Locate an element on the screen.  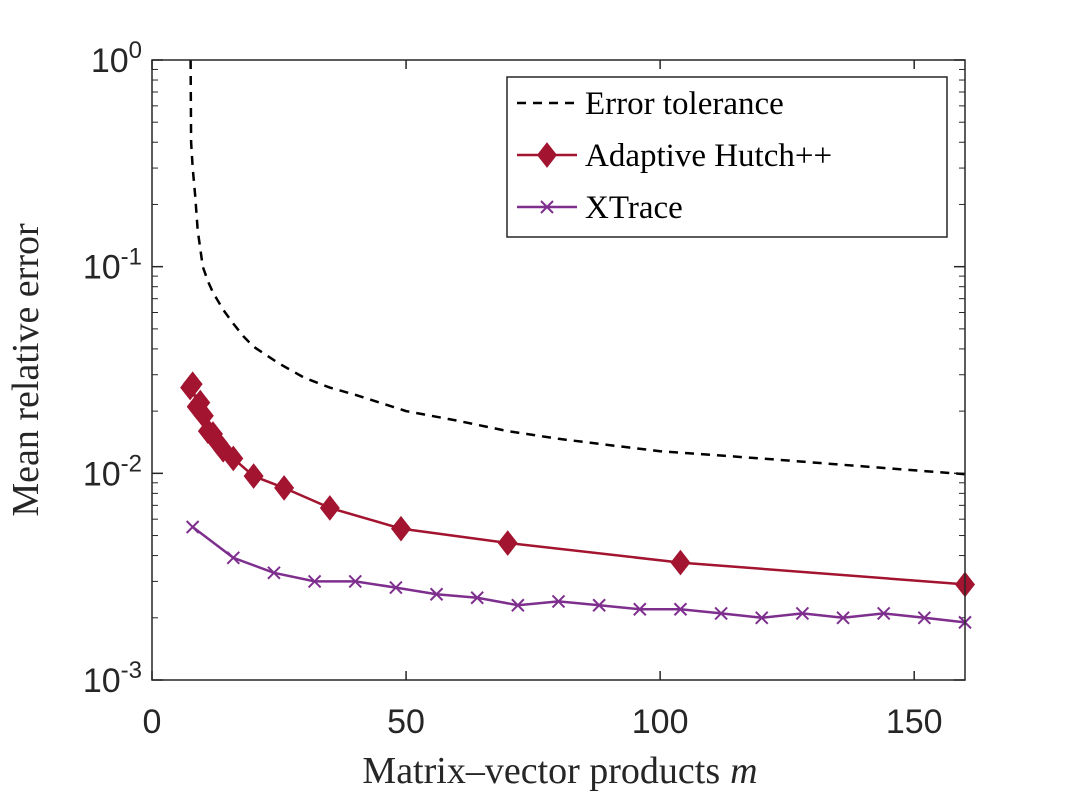
legend-item-xtrace: XTrace is located at coordinates (600, 208).